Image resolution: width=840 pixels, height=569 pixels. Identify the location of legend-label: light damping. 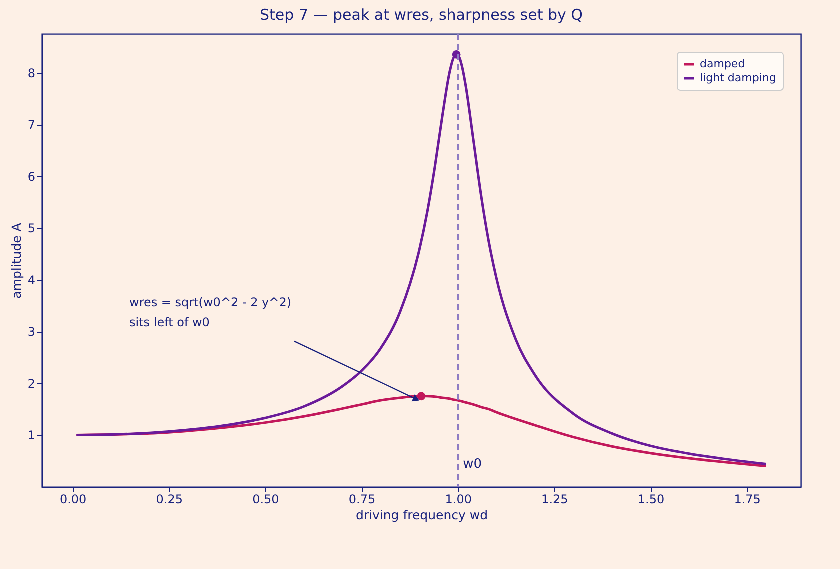
(738, 78).